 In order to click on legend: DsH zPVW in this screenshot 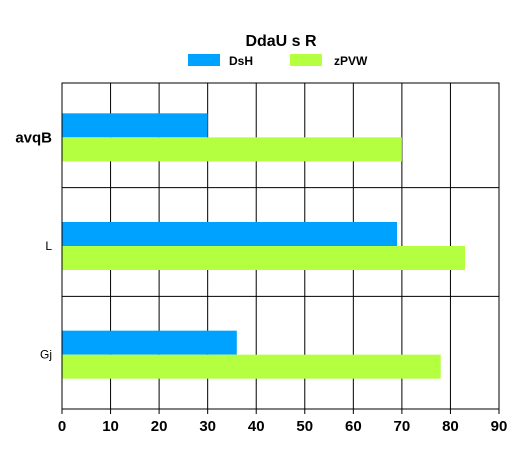, I will do `click(278, 61)`.